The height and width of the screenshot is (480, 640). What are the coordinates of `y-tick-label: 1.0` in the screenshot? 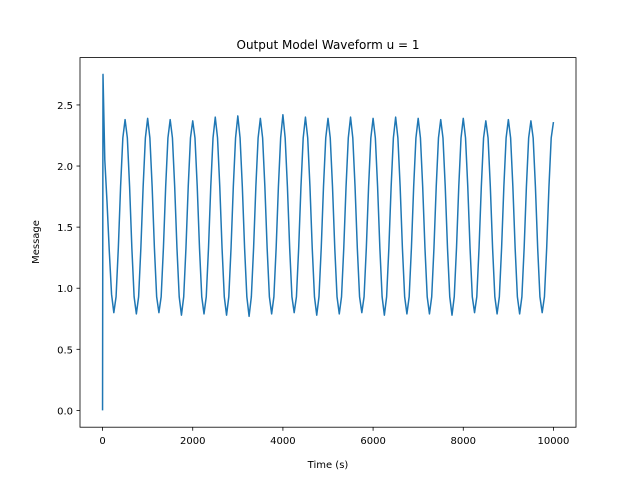 It's located at (65, 289).